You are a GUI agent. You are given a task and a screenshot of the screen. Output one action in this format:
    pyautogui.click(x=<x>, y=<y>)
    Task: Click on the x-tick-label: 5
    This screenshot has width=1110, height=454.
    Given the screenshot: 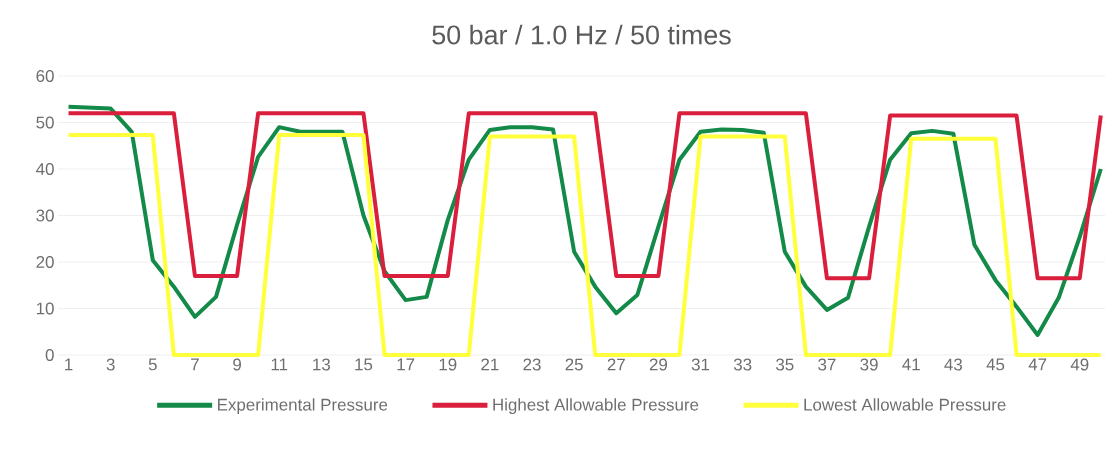 What is the action you would take?
    pyautogui.click(x=152, y=364)
    